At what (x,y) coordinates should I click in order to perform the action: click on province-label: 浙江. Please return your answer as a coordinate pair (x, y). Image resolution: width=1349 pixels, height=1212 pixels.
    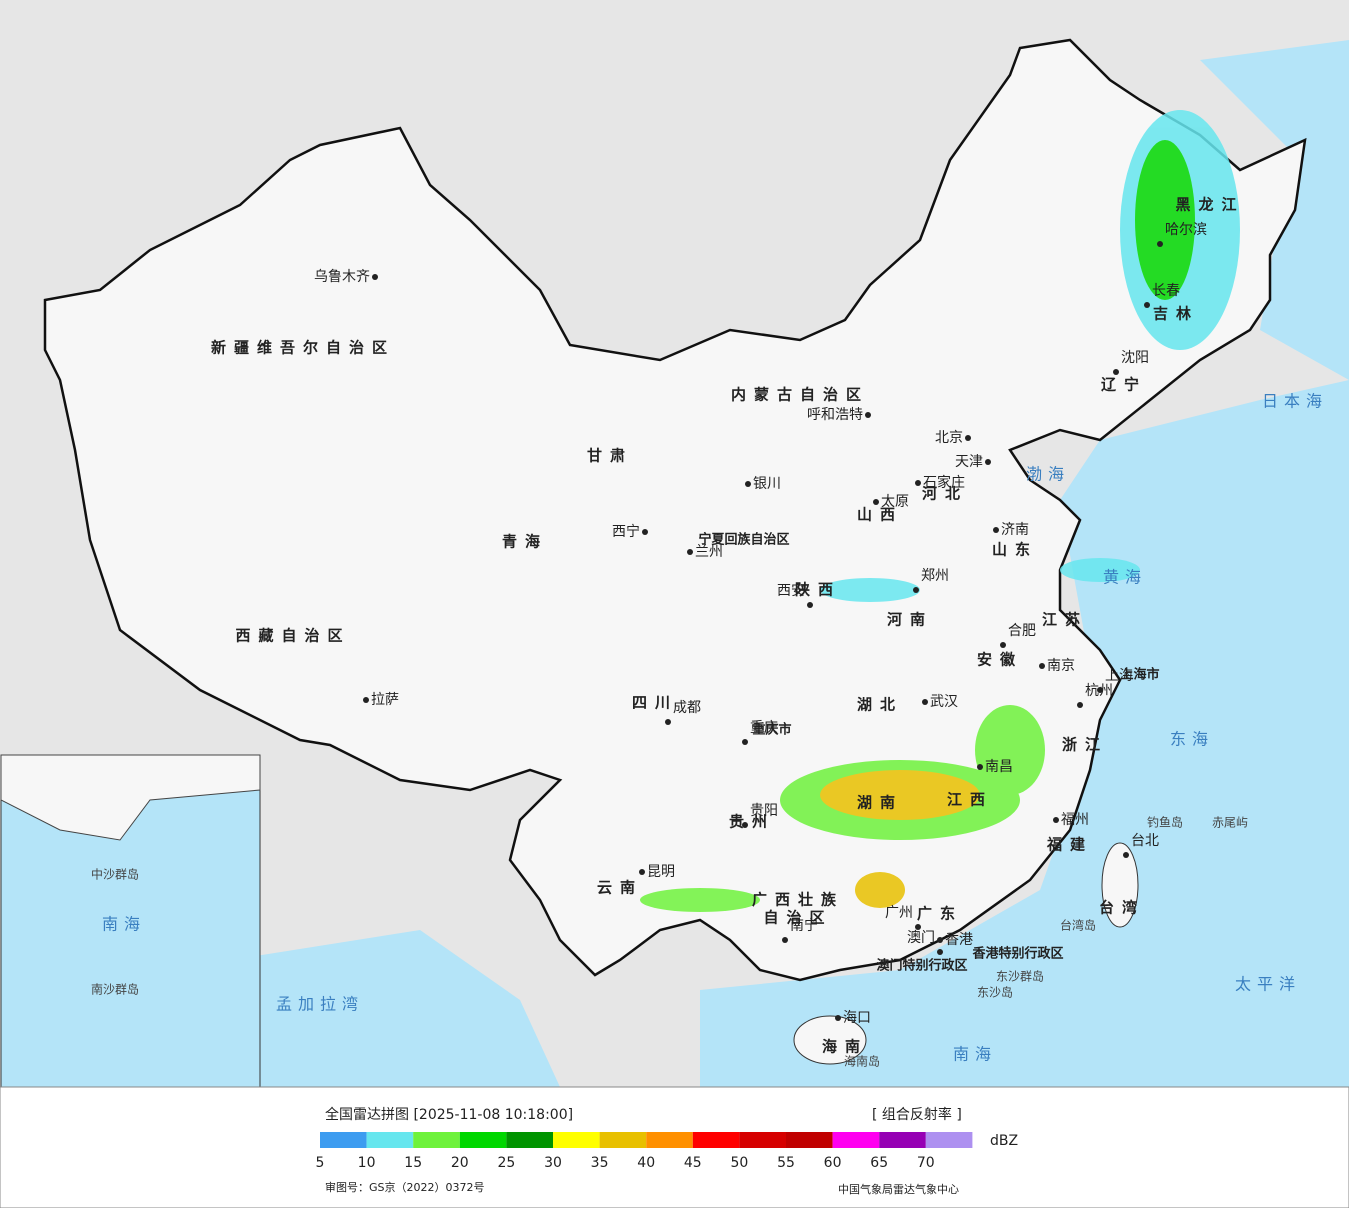
    Looking at the image, I should click on (1085, 745).